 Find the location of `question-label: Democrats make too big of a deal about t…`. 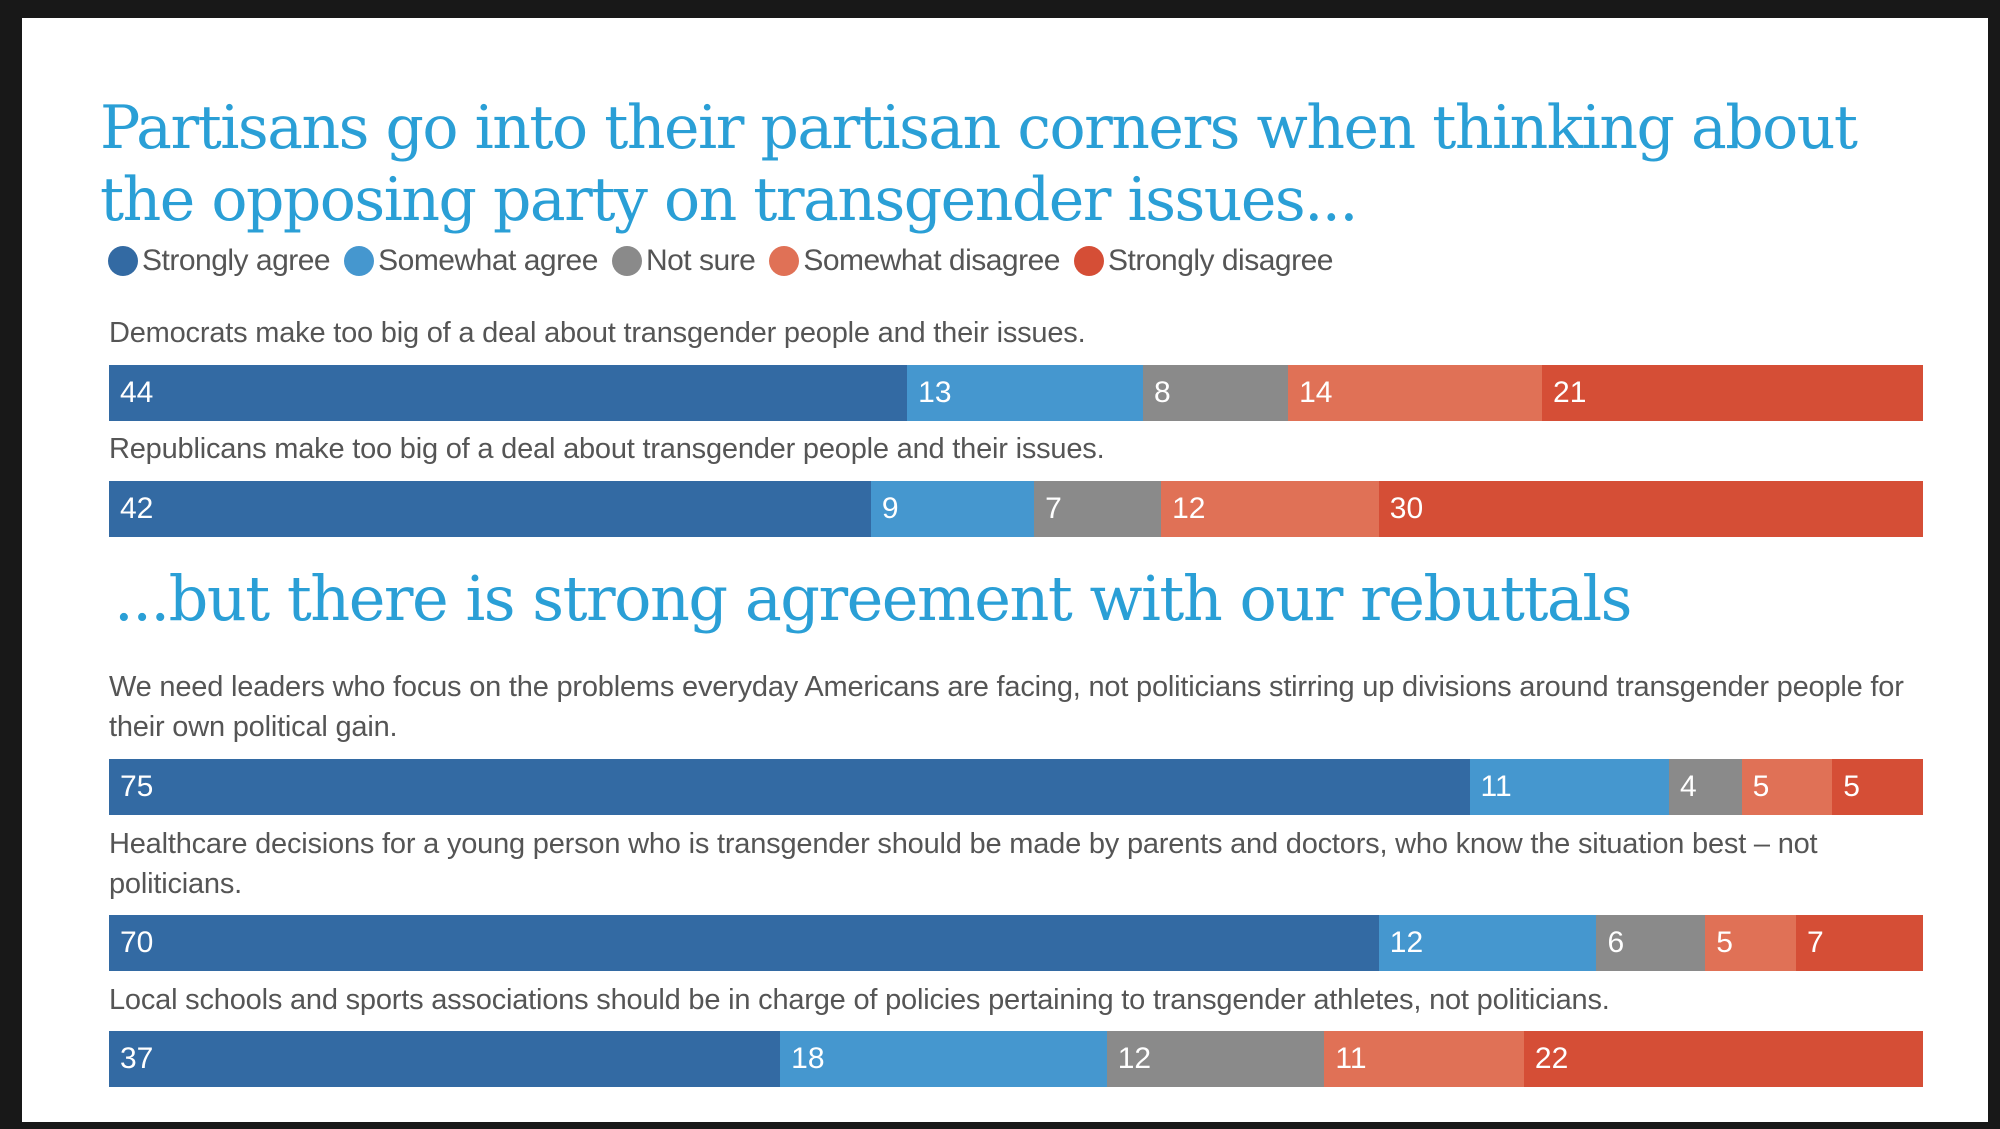

question-label: Democrats make too big of a deal about t… is located at coordinates (597, 333).